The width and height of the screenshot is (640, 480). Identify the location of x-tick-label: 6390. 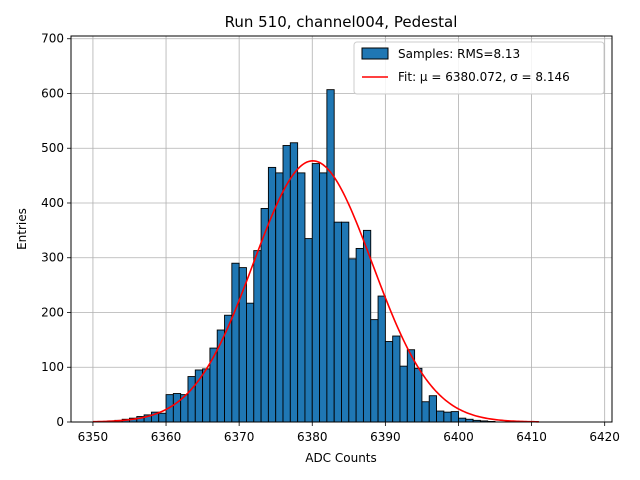
(385, 437).